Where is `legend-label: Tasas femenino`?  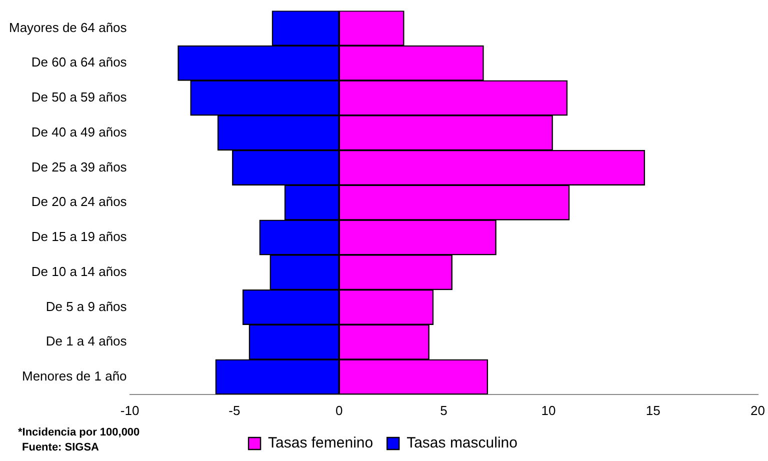
legend-label: Tasas femenino is located at coordinates (321, 443).